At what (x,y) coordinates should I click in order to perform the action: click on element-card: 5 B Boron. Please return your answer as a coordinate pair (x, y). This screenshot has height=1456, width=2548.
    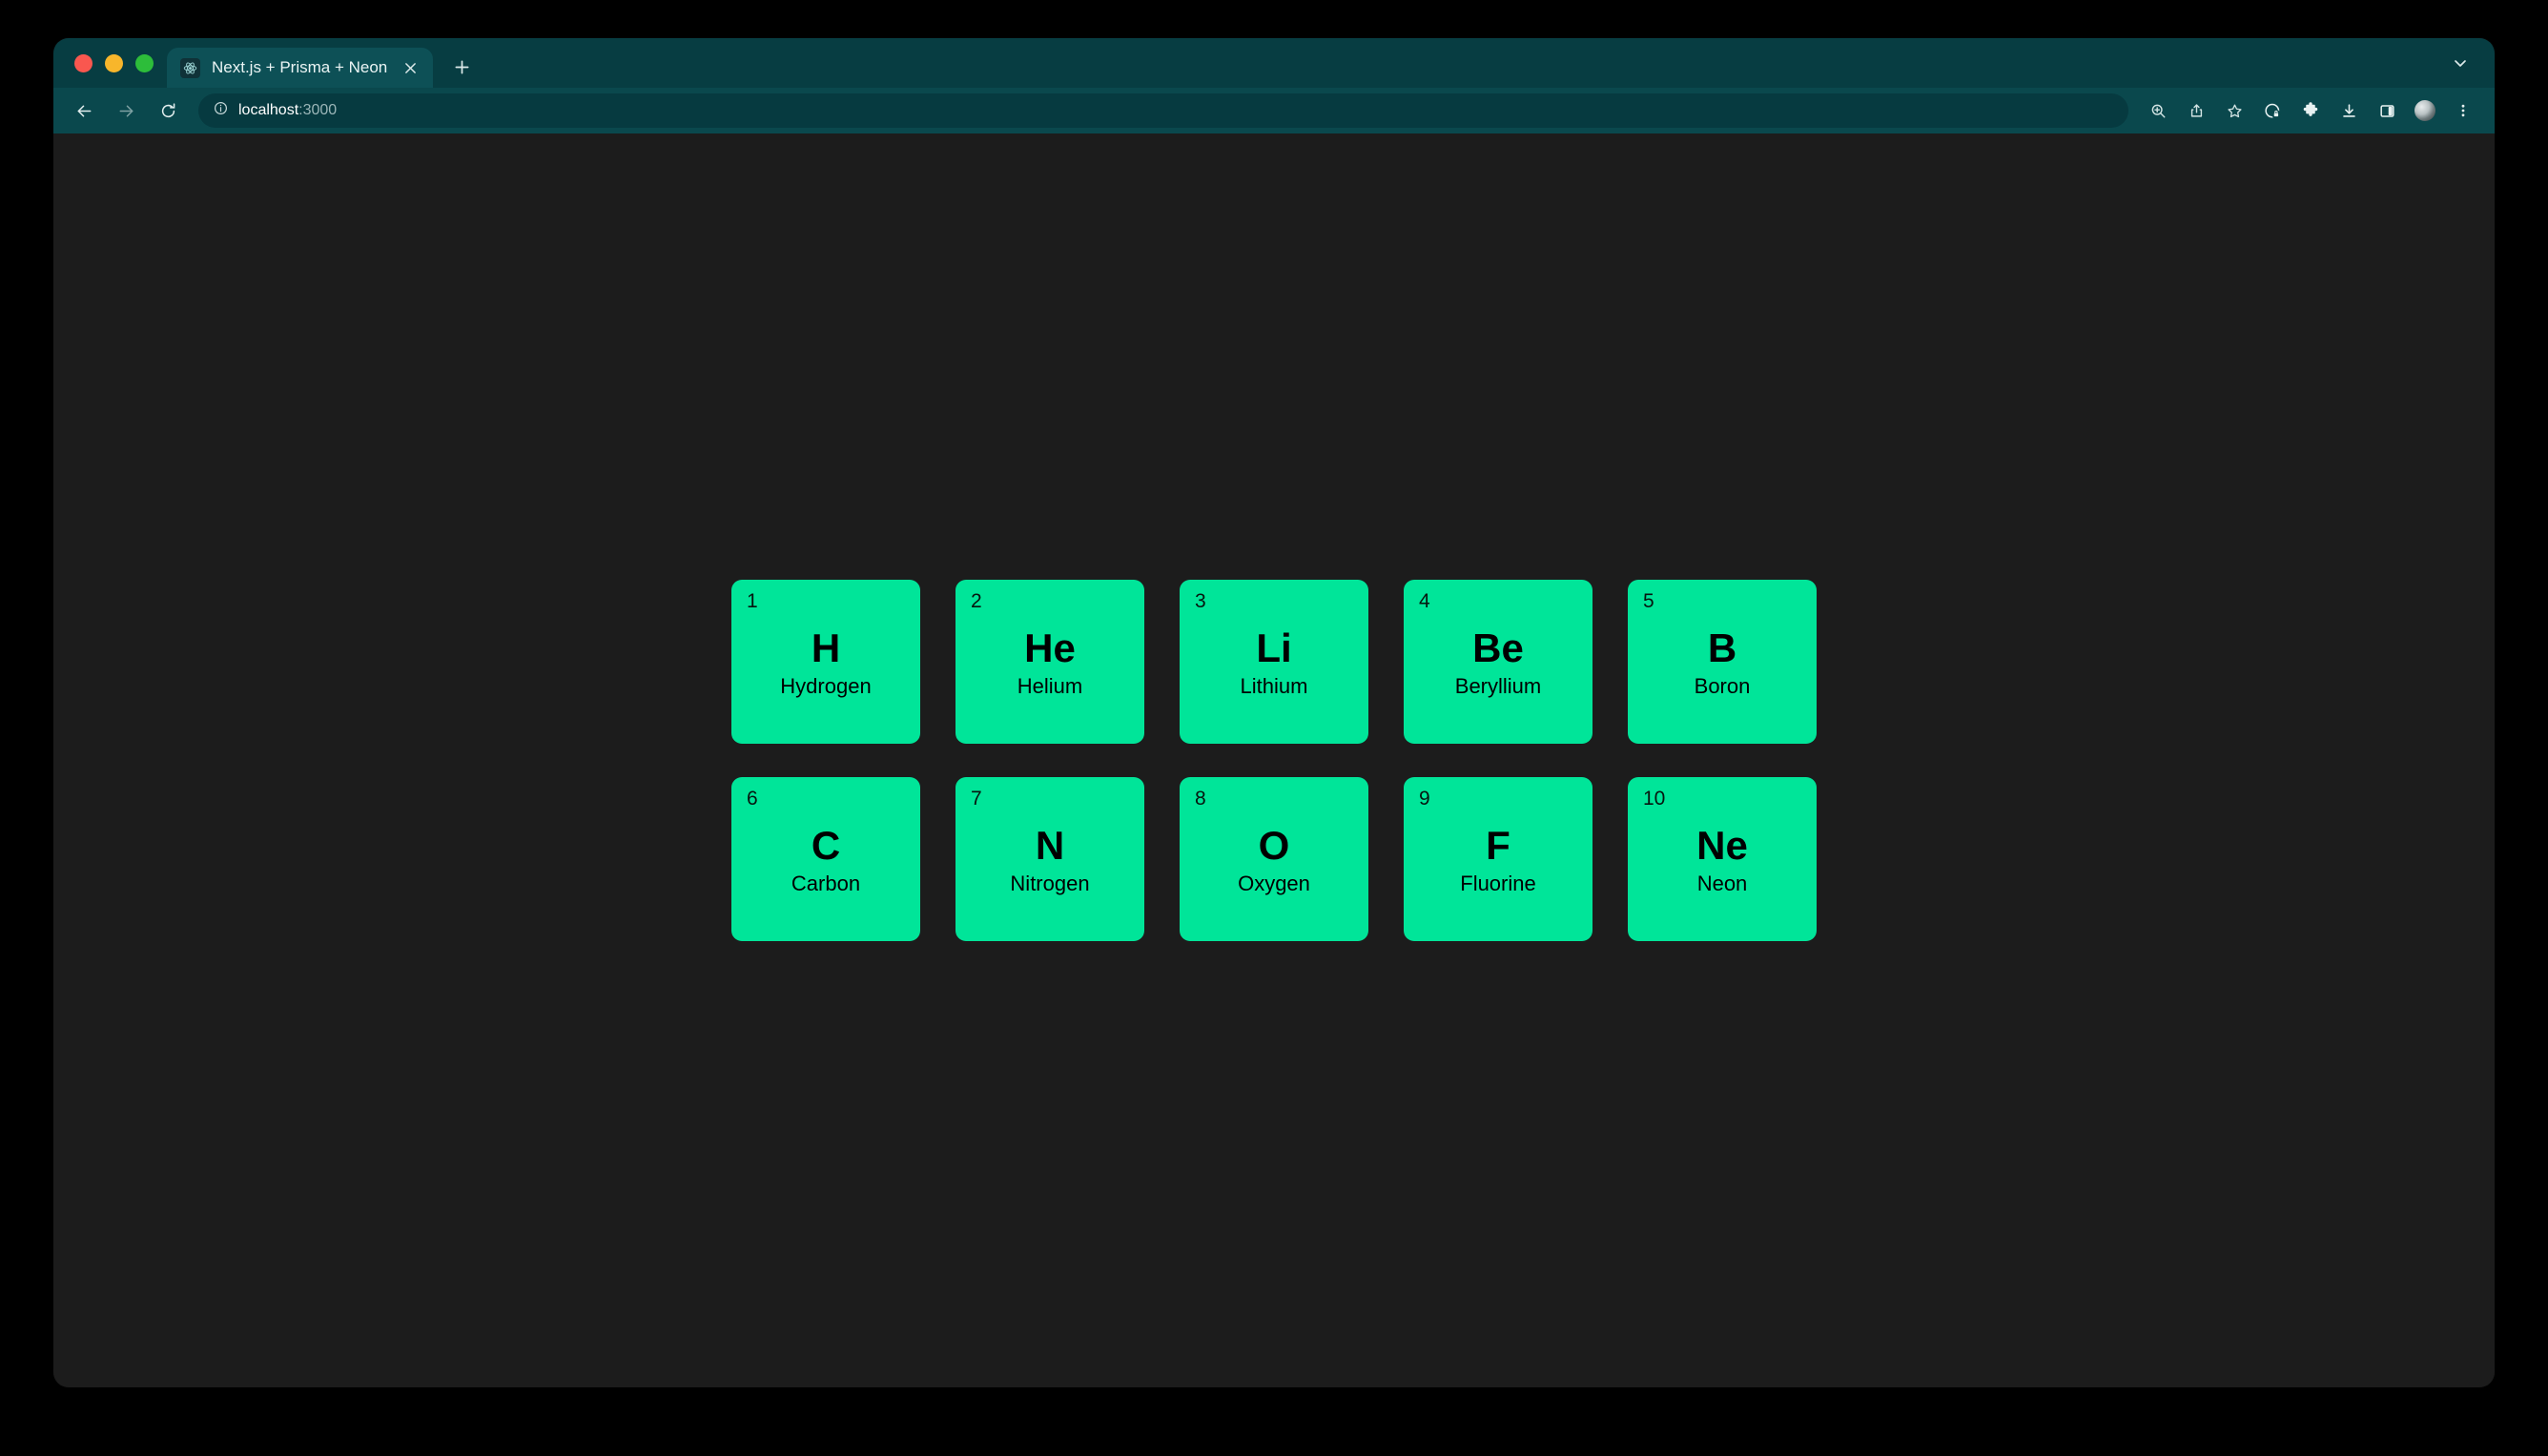
    Looking at the image, I should click on (1722, 662).